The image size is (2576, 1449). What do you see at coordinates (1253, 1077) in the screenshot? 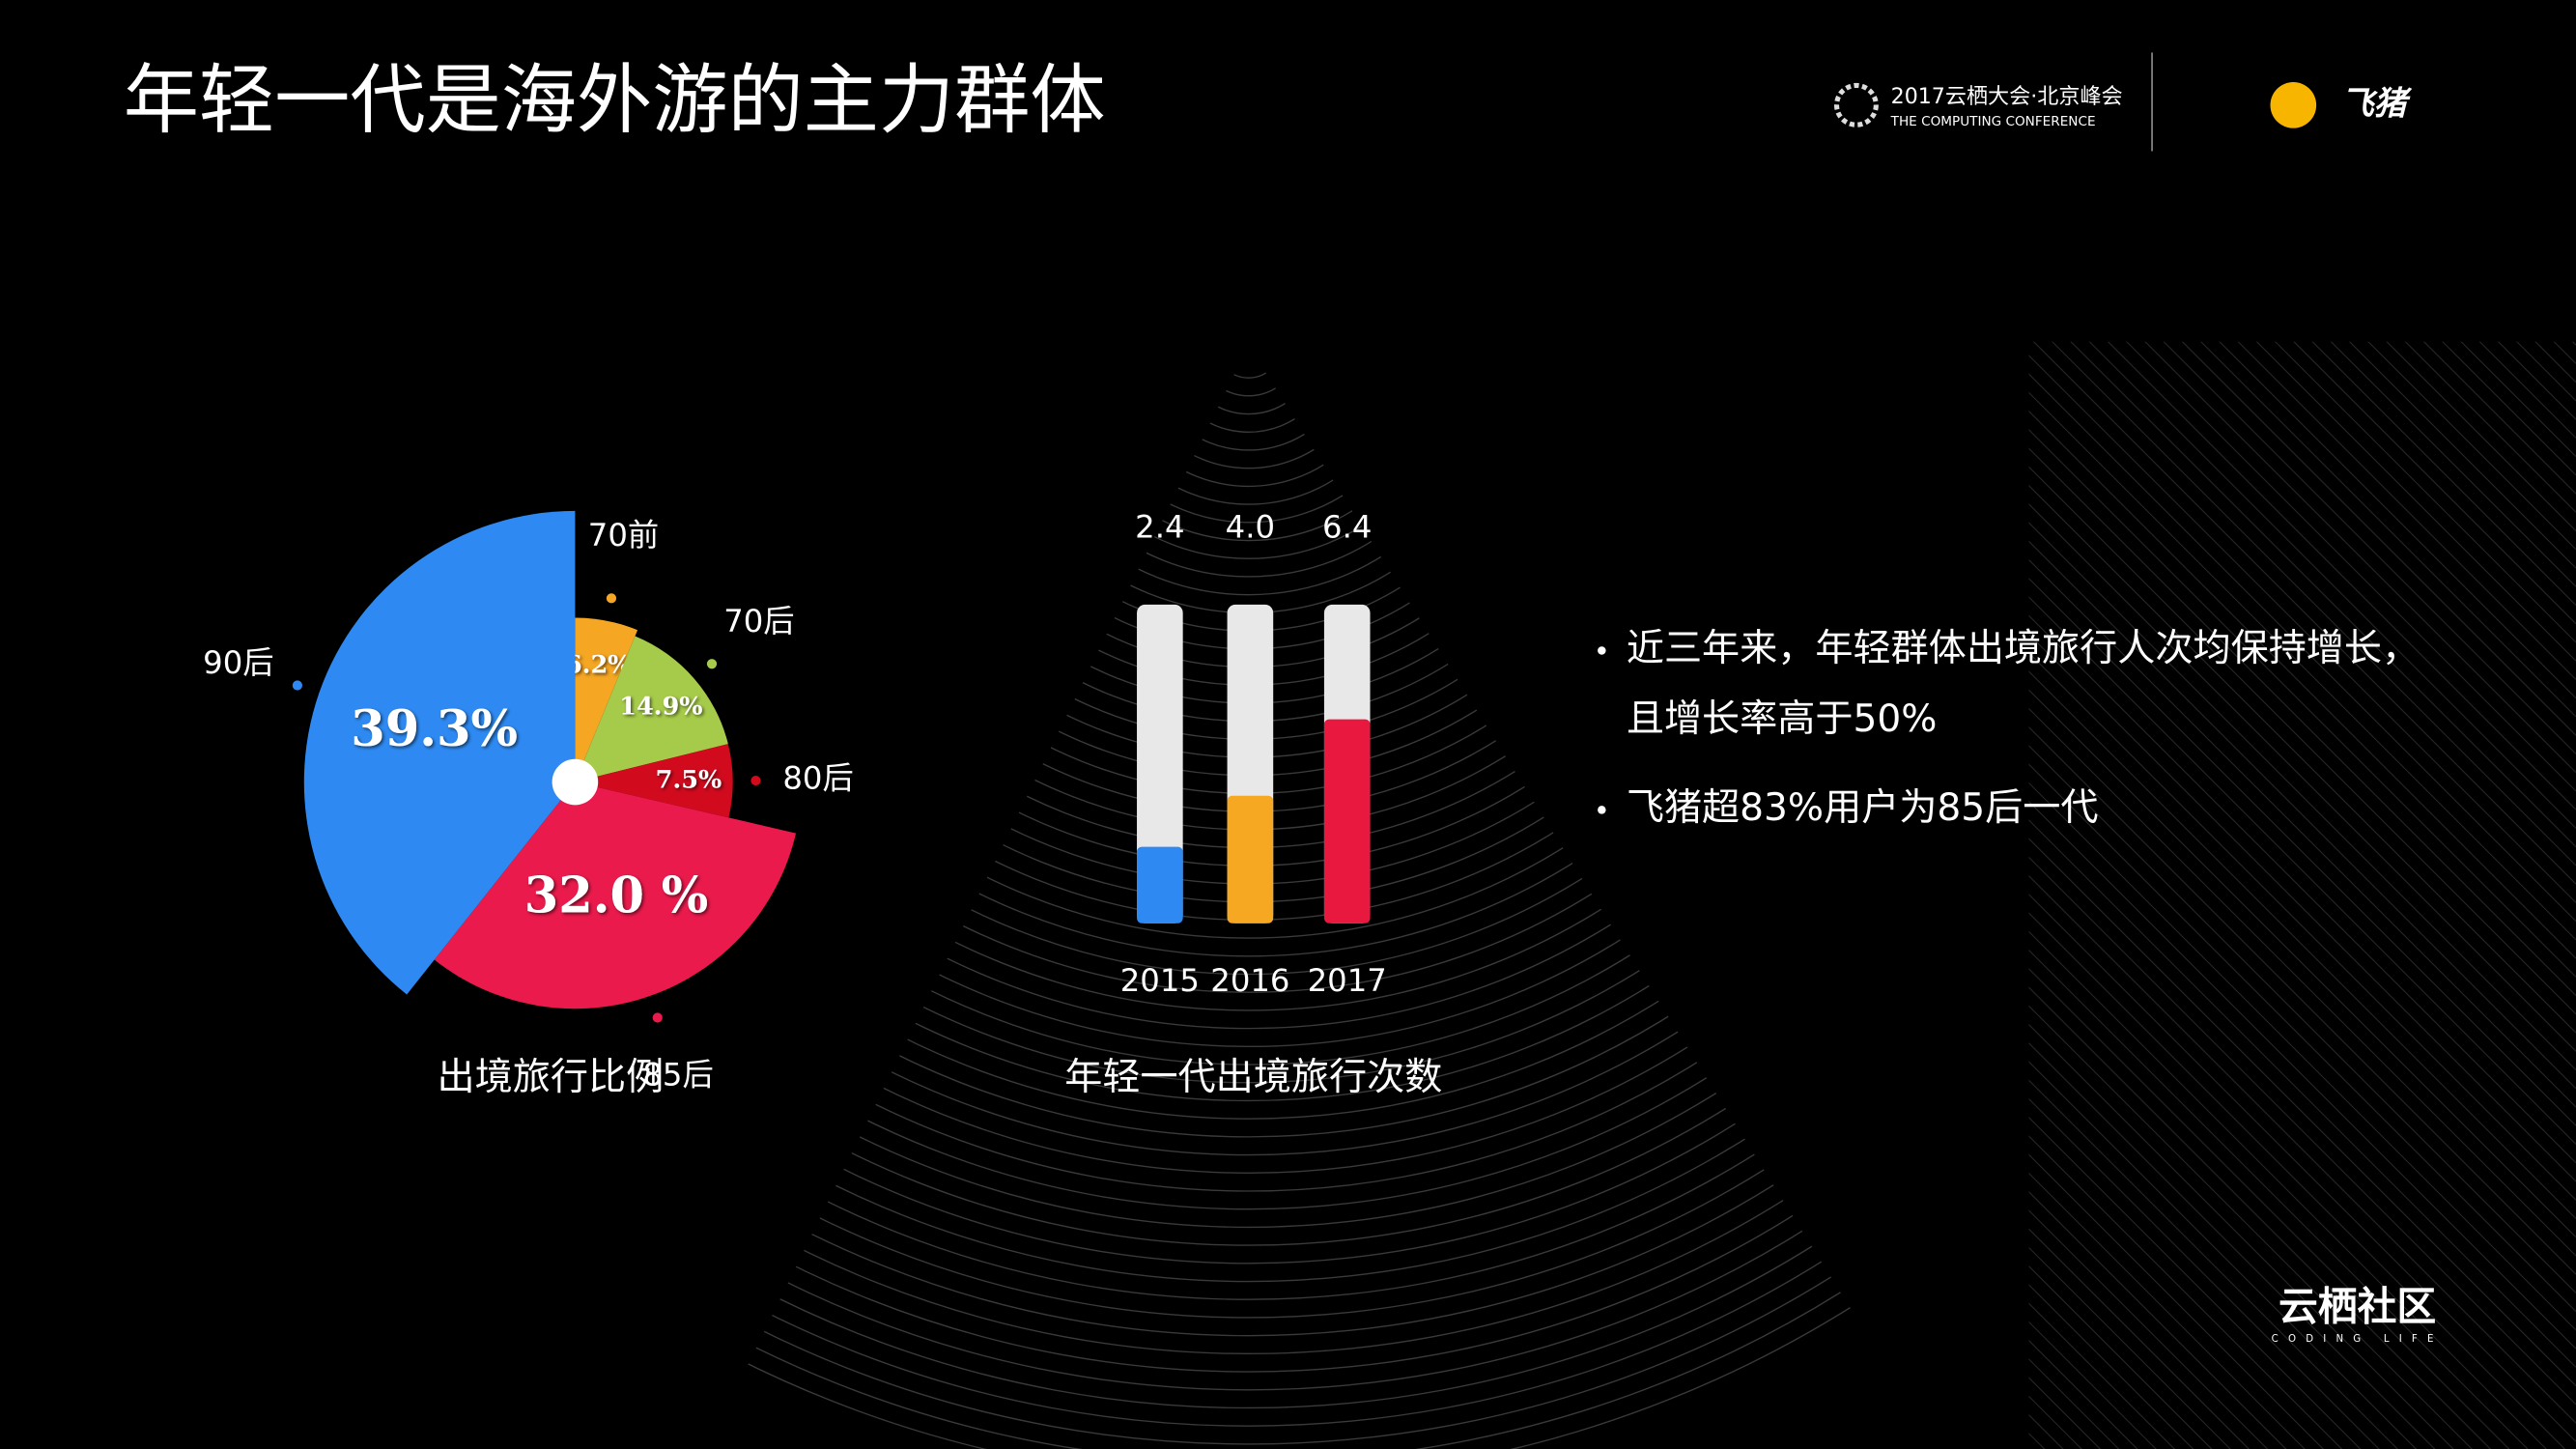
I see `chart-title: 年轻一代出境旅行次数` at bounding box center [1253, 1077].